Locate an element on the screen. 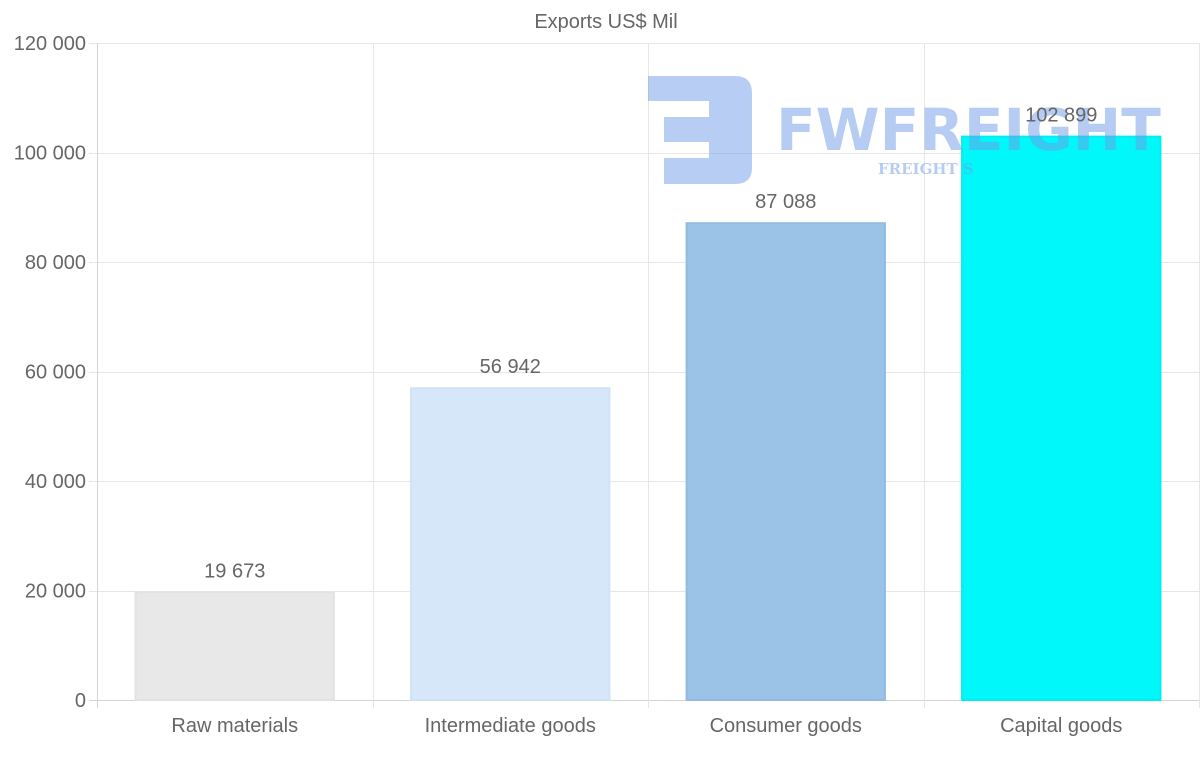  y-tick-label: 0 is located at coordinates (80, 701).